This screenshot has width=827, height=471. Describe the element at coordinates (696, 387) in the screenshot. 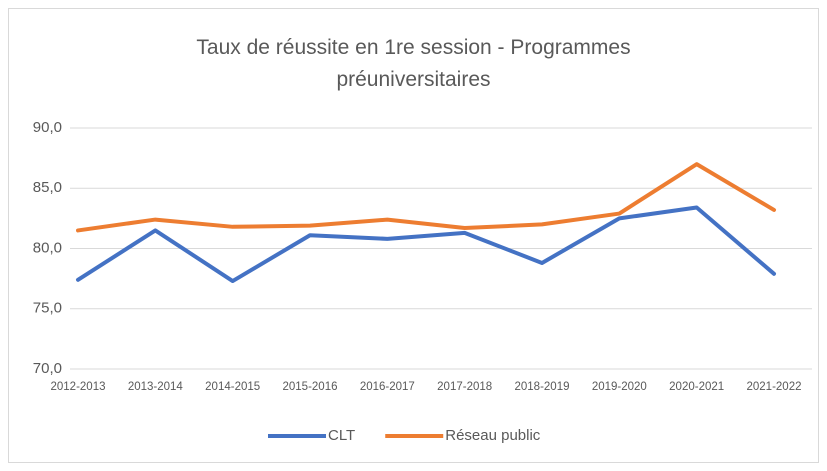

I see `x-tick-label: 2020-2021` at that location.